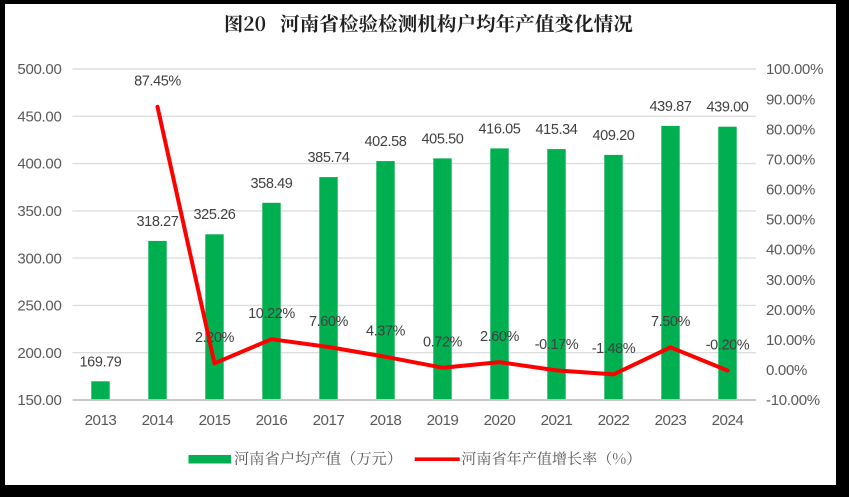 This screenshot has width=849, height=497. I want to click on svg-text: 318.27, so click(158, 222).